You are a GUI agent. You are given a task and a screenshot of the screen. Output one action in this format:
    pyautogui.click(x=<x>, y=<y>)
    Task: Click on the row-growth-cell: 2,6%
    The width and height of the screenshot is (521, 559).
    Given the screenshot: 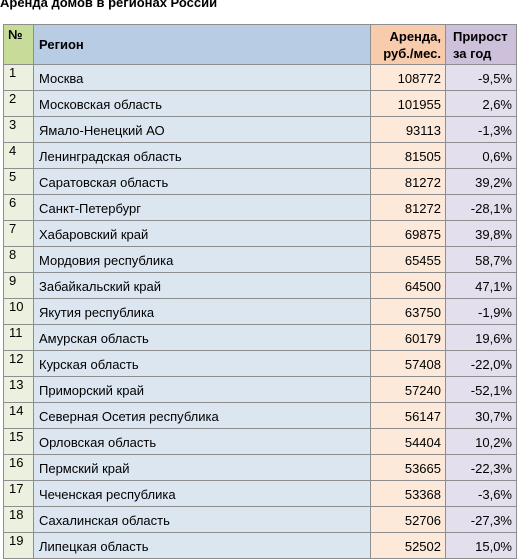 What is the action you would take?
    pyautogui.click(x=481, y=103)
    